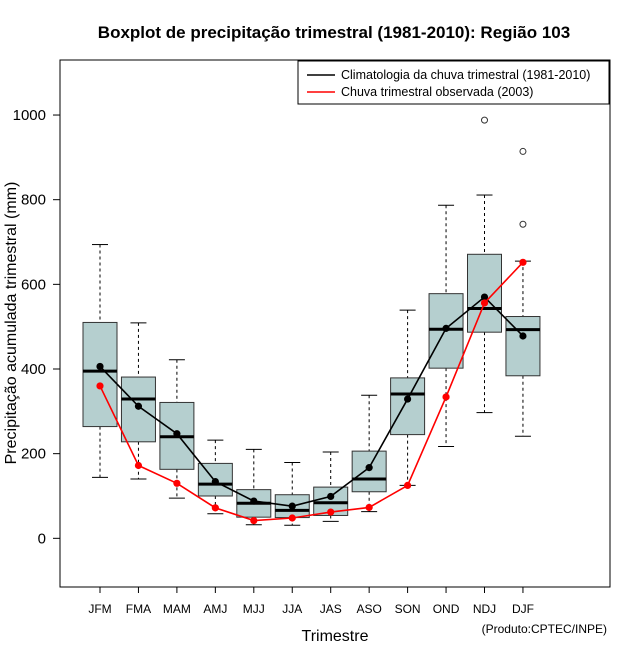 Image resolution: width=640 pixels, height=660 pixels. What do you see at coordinates (446, 609) in the screenshot?
I see `x-tick-label: OND` at bounding box center [446, 609].